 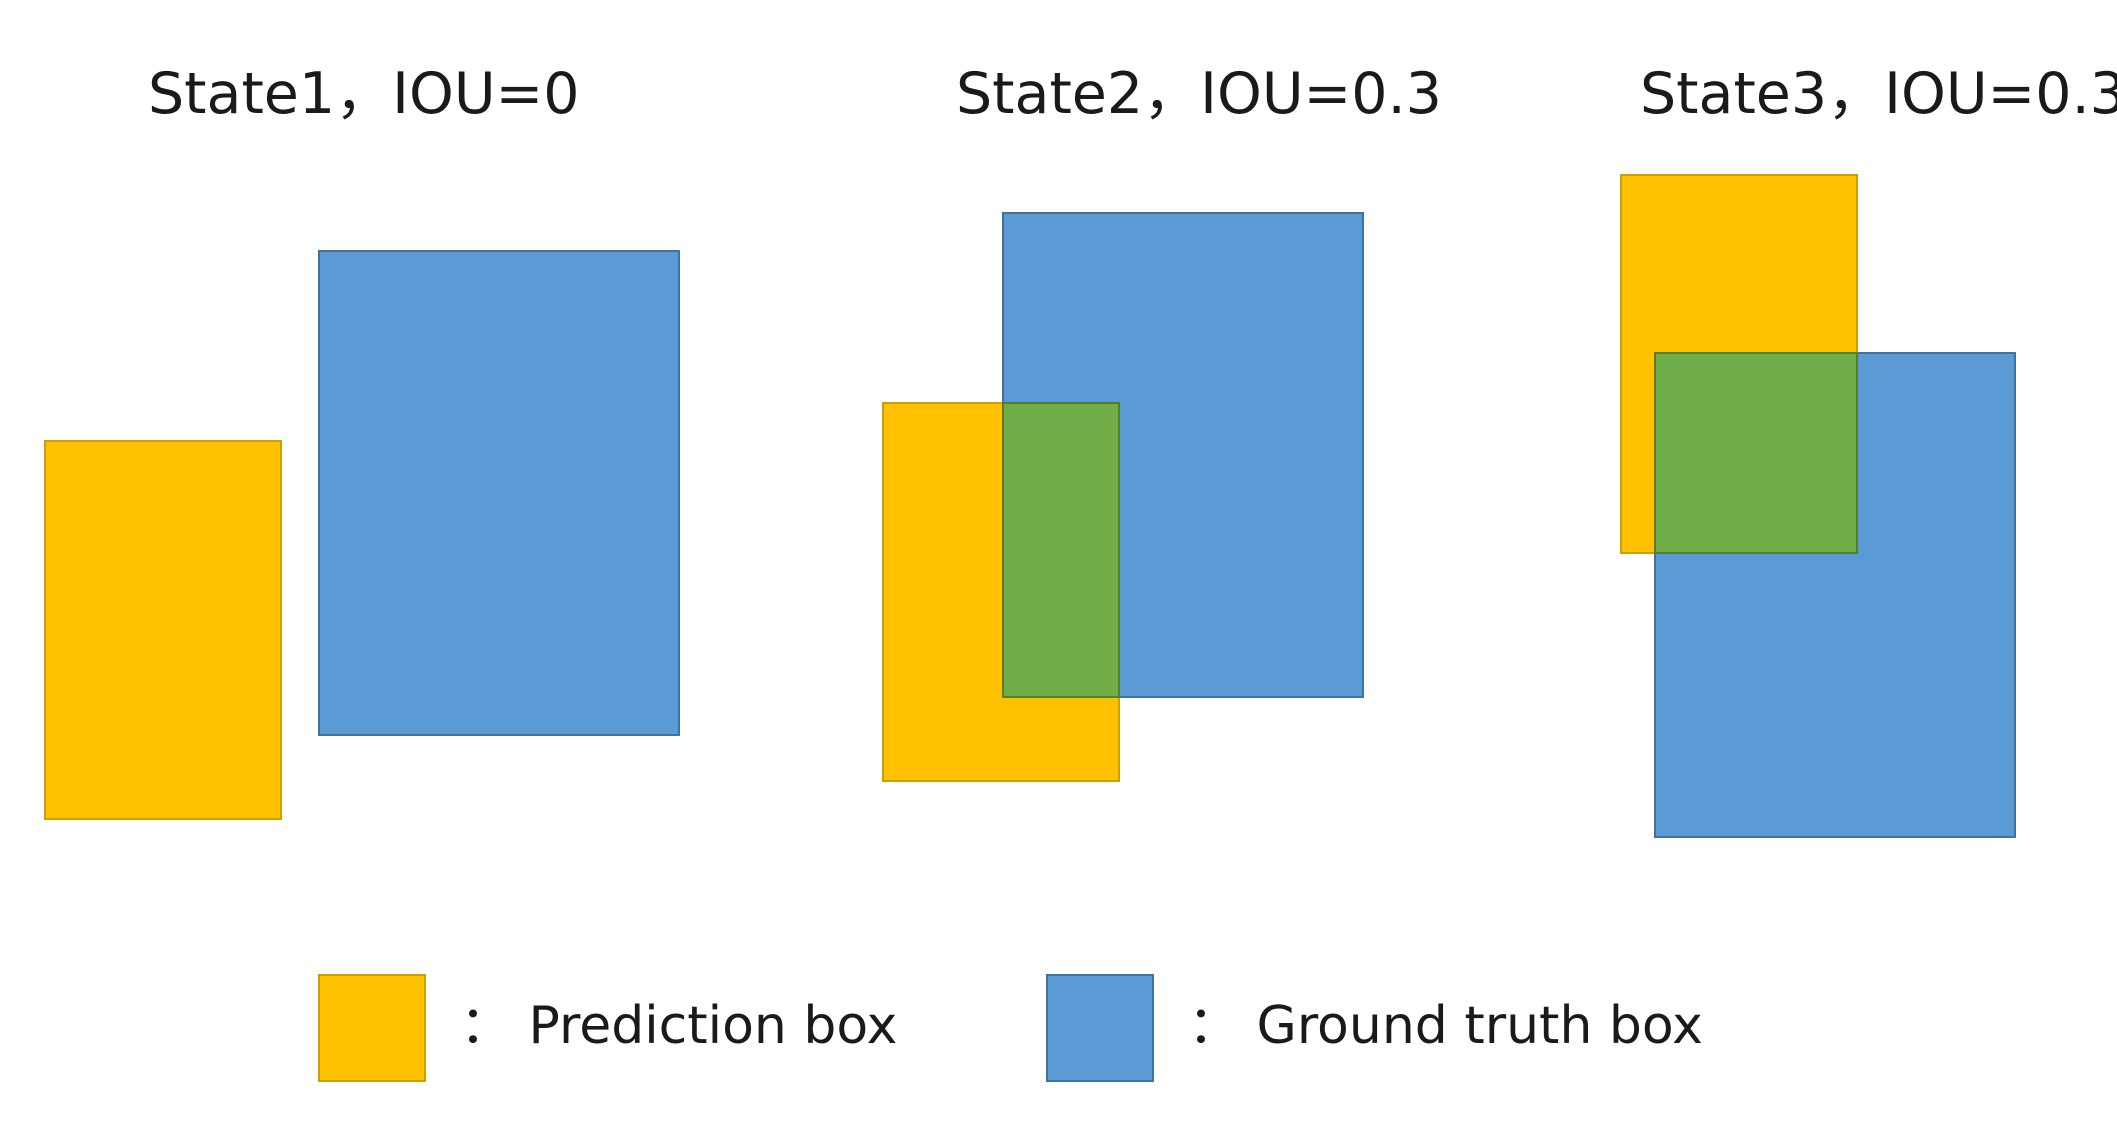 I want to click on legend-ground-truth-label: ： Ground truth box, so click(x=1445, y=1026).